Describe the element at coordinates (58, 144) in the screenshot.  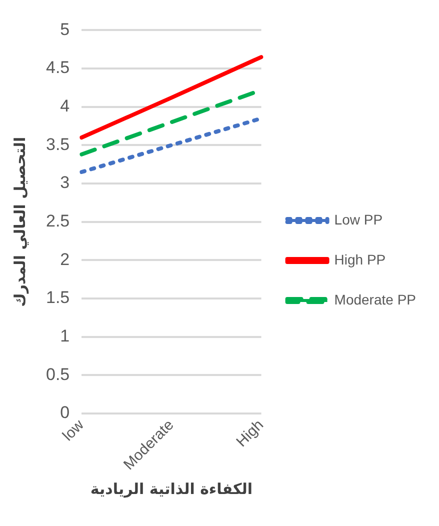
I see `y-tick-label: 3.5` at that location.